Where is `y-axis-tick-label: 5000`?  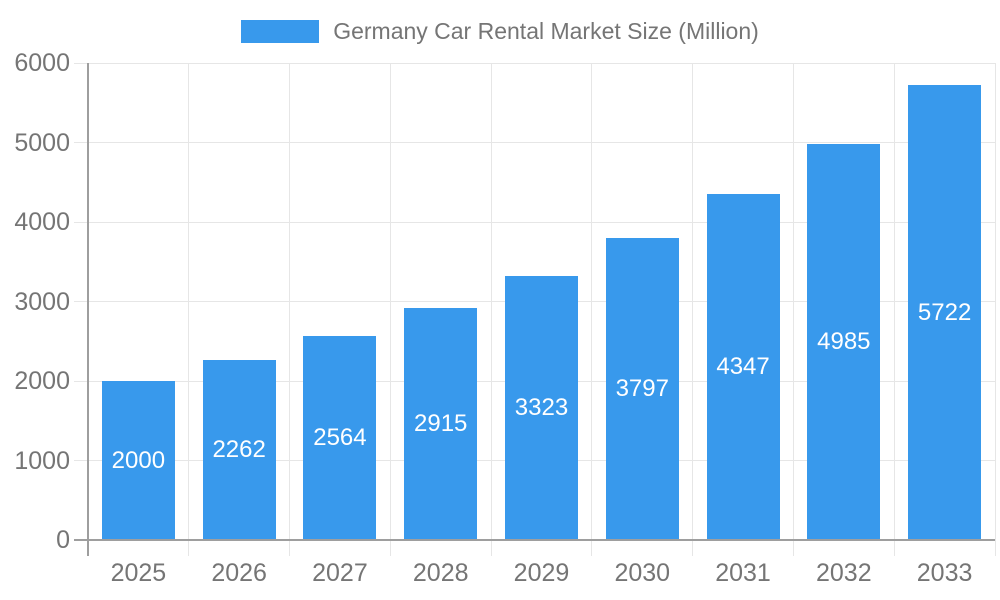 y-axis-tick-label: 5000 is located at coordinates (42, 142).